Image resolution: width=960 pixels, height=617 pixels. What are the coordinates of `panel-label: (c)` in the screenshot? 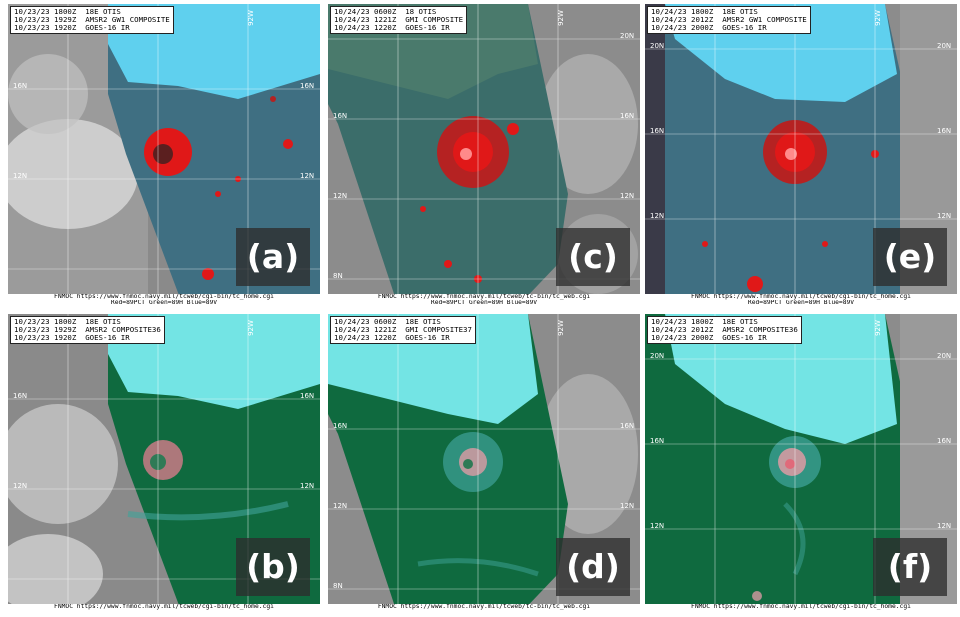 It's located at (593, 257).